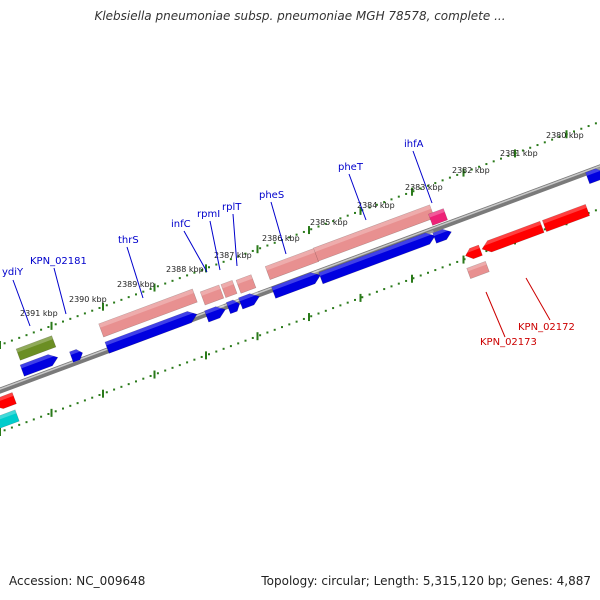 The width and height of the screenshot is (600, 600). I want to click on gene-label: rpmI, so click(208, 214).